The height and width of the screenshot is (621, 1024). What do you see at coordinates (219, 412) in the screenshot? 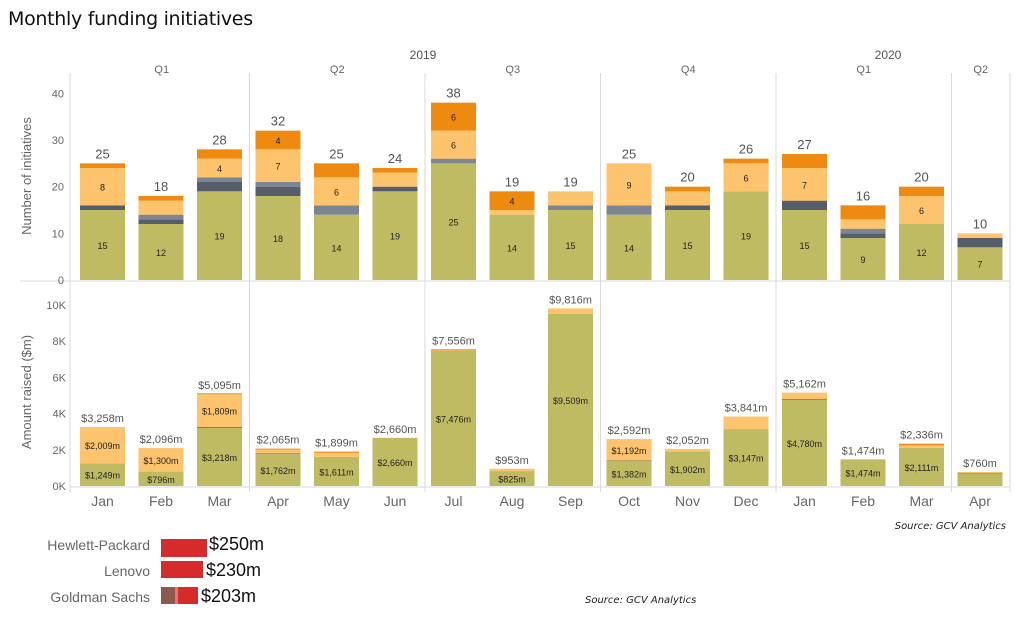
I see `segment-label: $1,809m` at bounding box center [219, 412].